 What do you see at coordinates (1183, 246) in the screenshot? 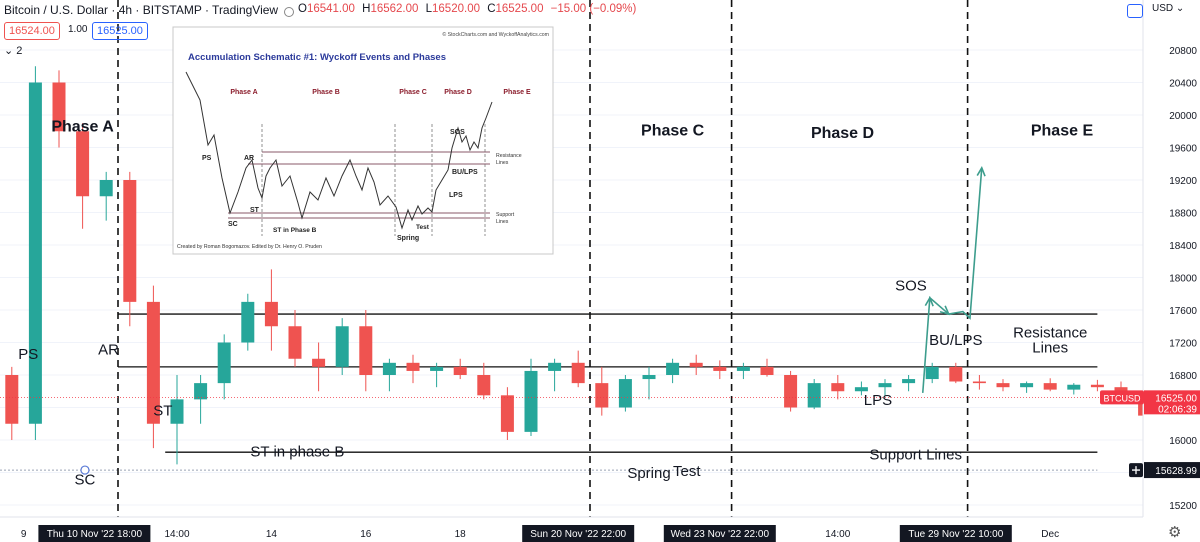
I see `price-tick-label: 18400` at bounding box center [1183, 246].